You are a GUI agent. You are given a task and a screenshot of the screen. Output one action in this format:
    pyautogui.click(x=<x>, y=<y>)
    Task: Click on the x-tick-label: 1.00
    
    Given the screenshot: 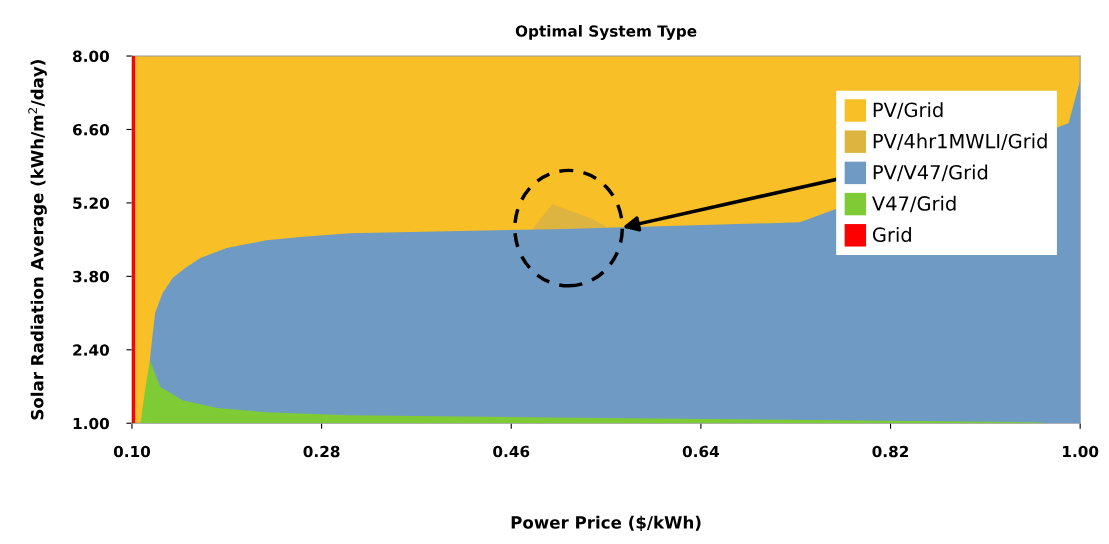 What is the action you would take?
    pyautogui.click(x=1081, y=451)
    